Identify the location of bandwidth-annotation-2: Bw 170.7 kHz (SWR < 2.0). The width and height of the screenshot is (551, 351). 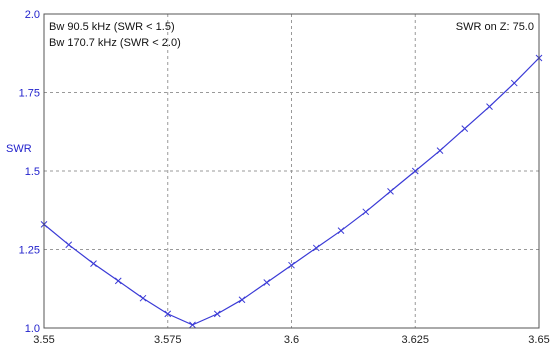
(115, 43).